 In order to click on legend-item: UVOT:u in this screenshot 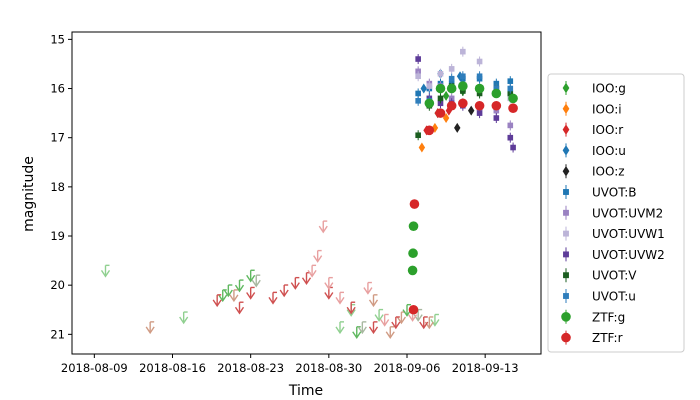, I will do `click(599, 296)`.